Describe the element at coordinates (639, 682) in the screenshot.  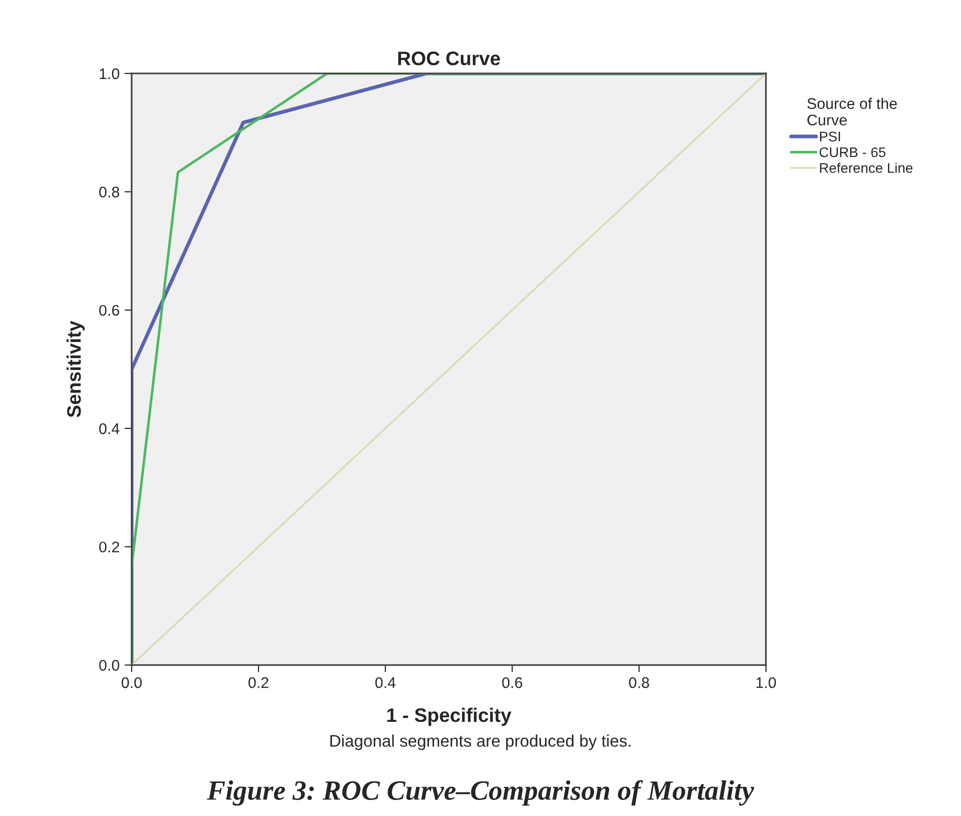
I see `x-tick-label: 0.8` at that location.